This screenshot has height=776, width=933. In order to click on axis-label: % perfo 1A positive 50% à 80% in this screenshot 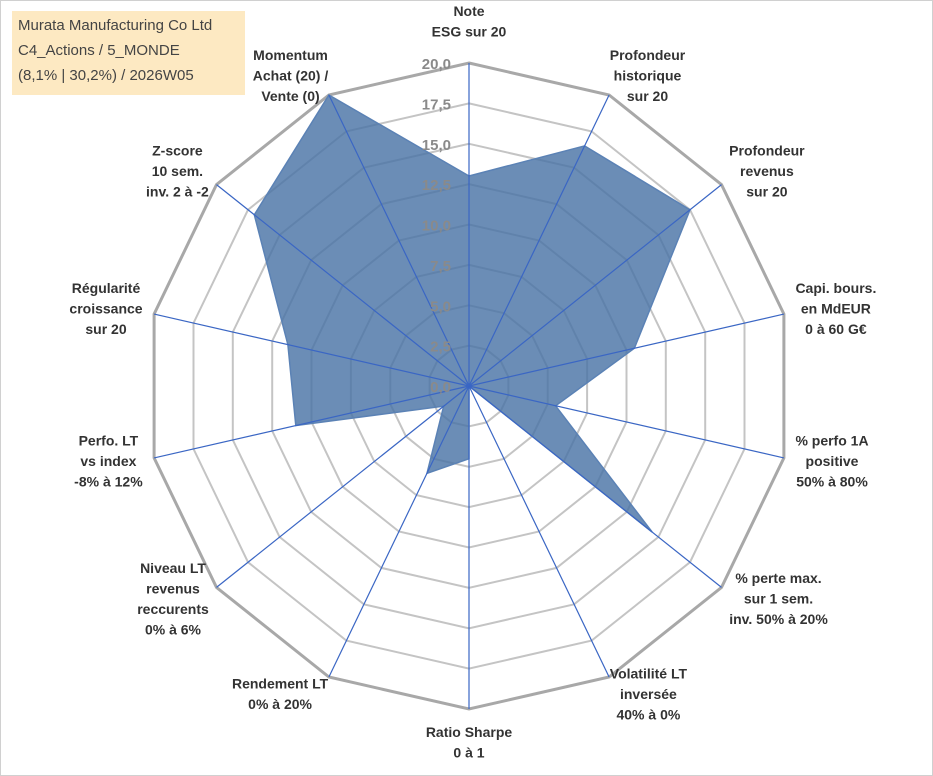, I will do `click(831, 461)`.